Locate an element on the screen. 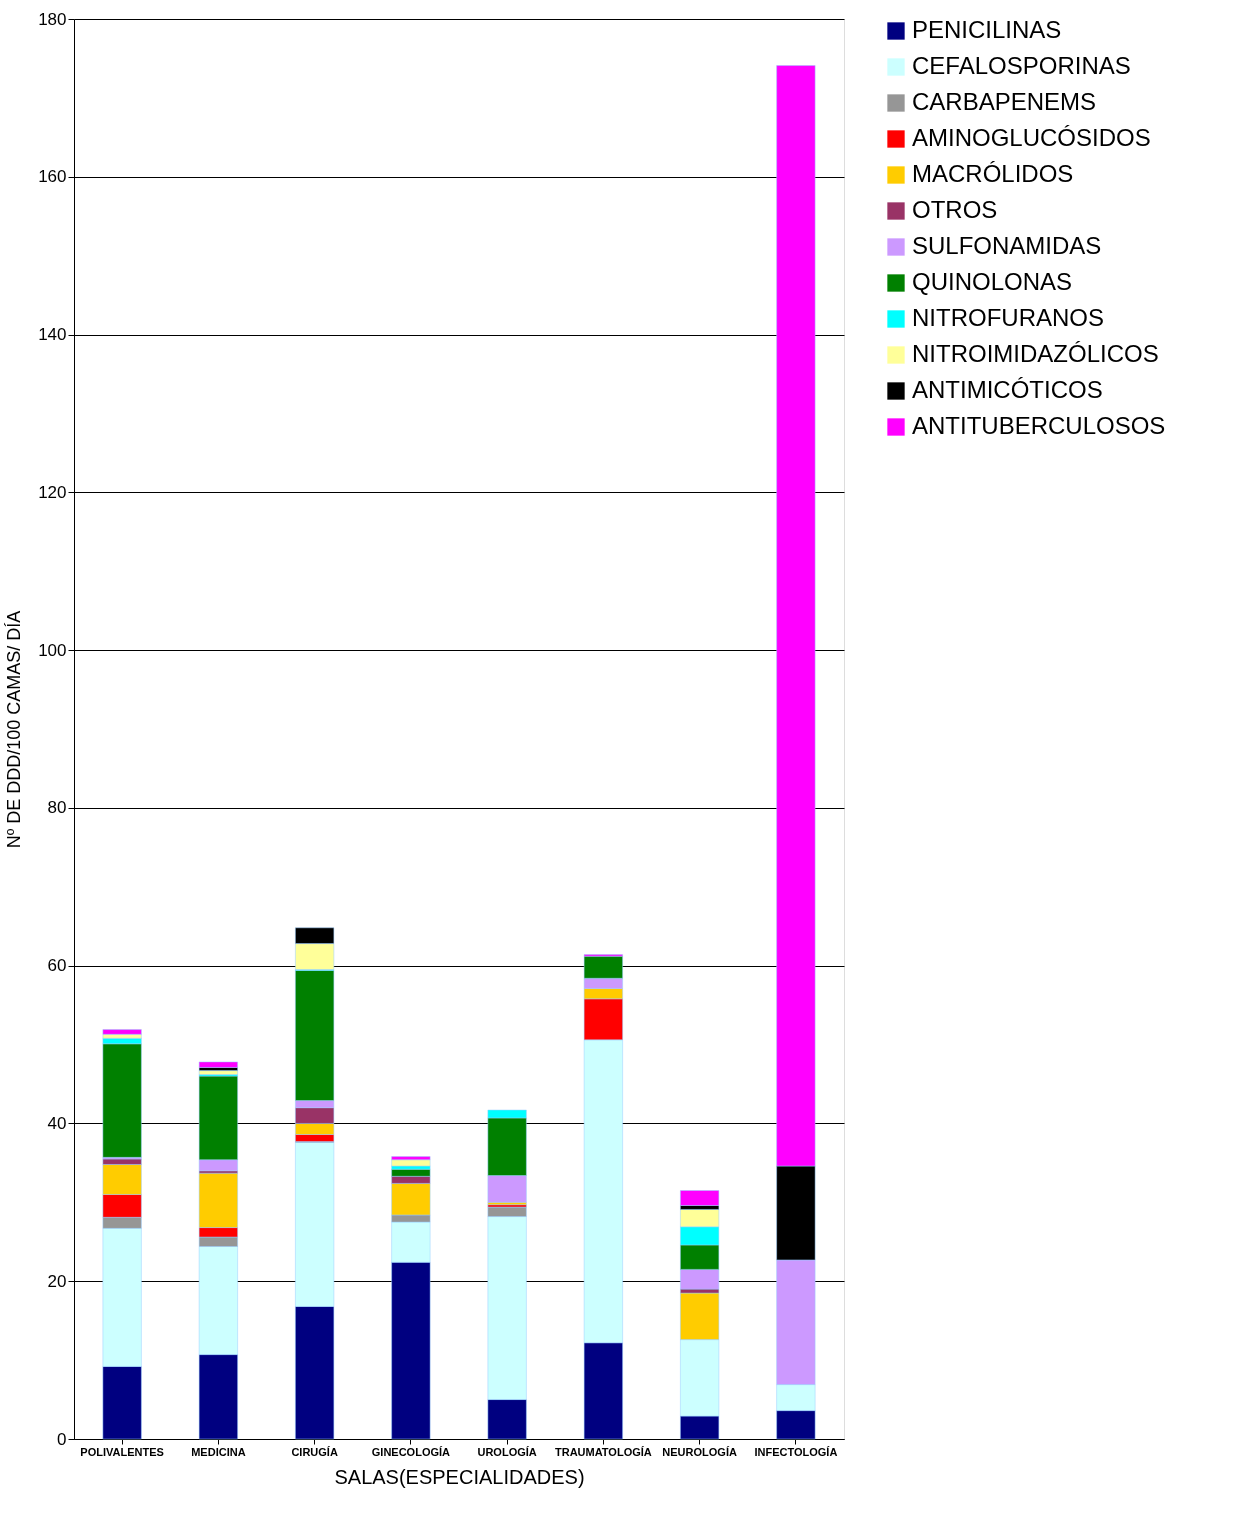 This screenshot has height=1526, width=1256. y-tick-label: 20 is located at coordinates (57, 1281).